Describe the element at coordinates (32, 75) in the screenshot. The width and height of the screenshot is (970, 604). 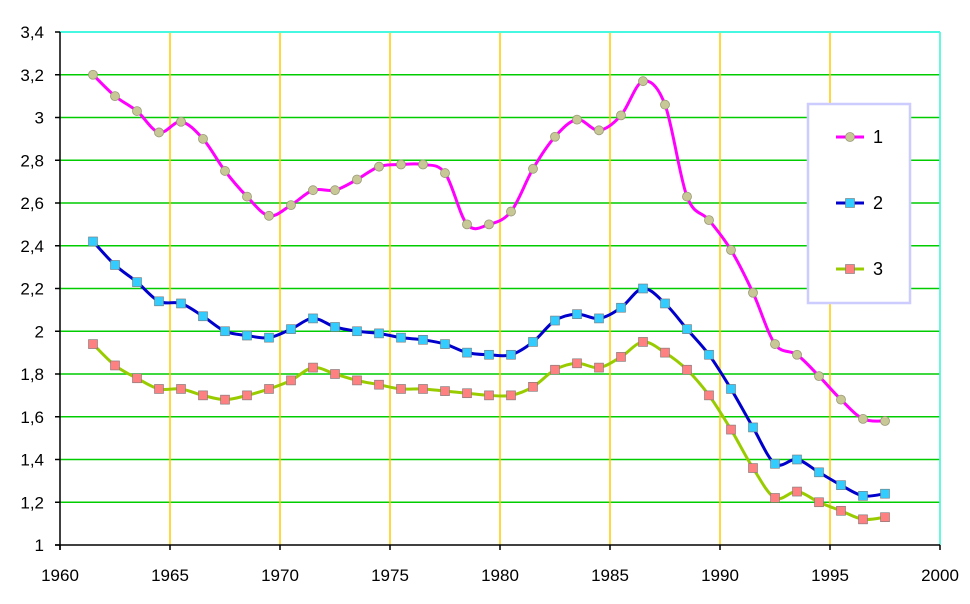
I see `y-tick-label: 3,2` at that location.